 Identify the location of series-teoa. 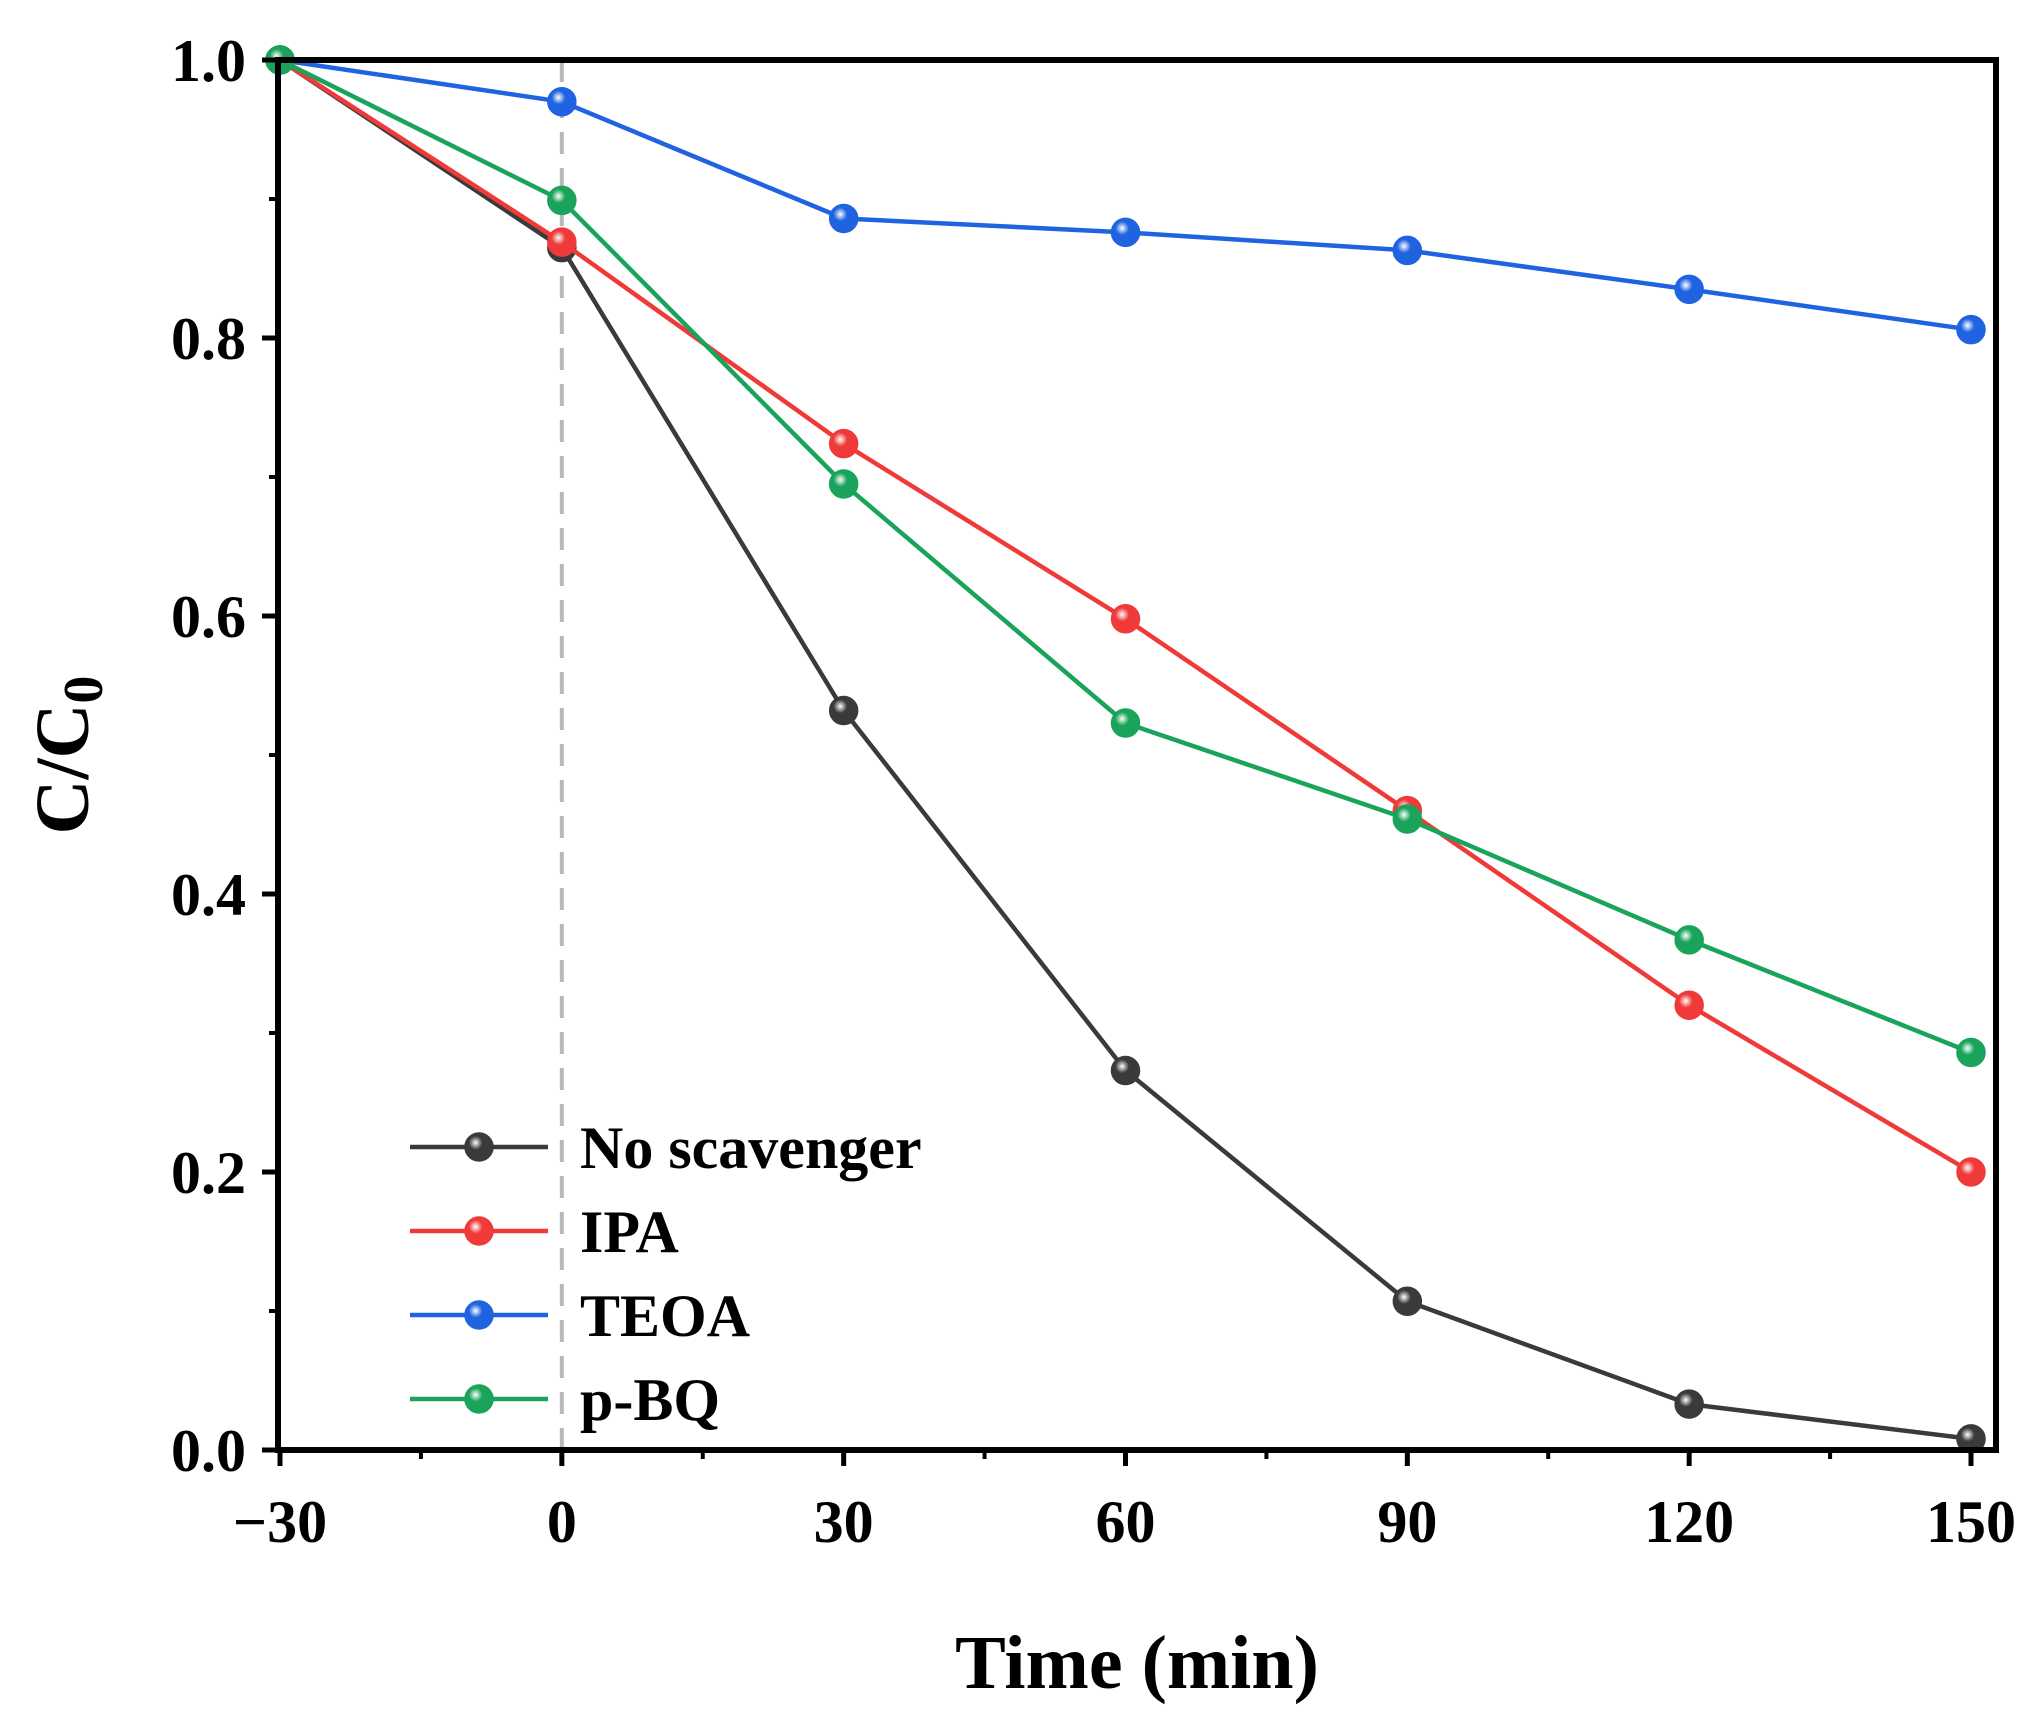
(1125, 195).